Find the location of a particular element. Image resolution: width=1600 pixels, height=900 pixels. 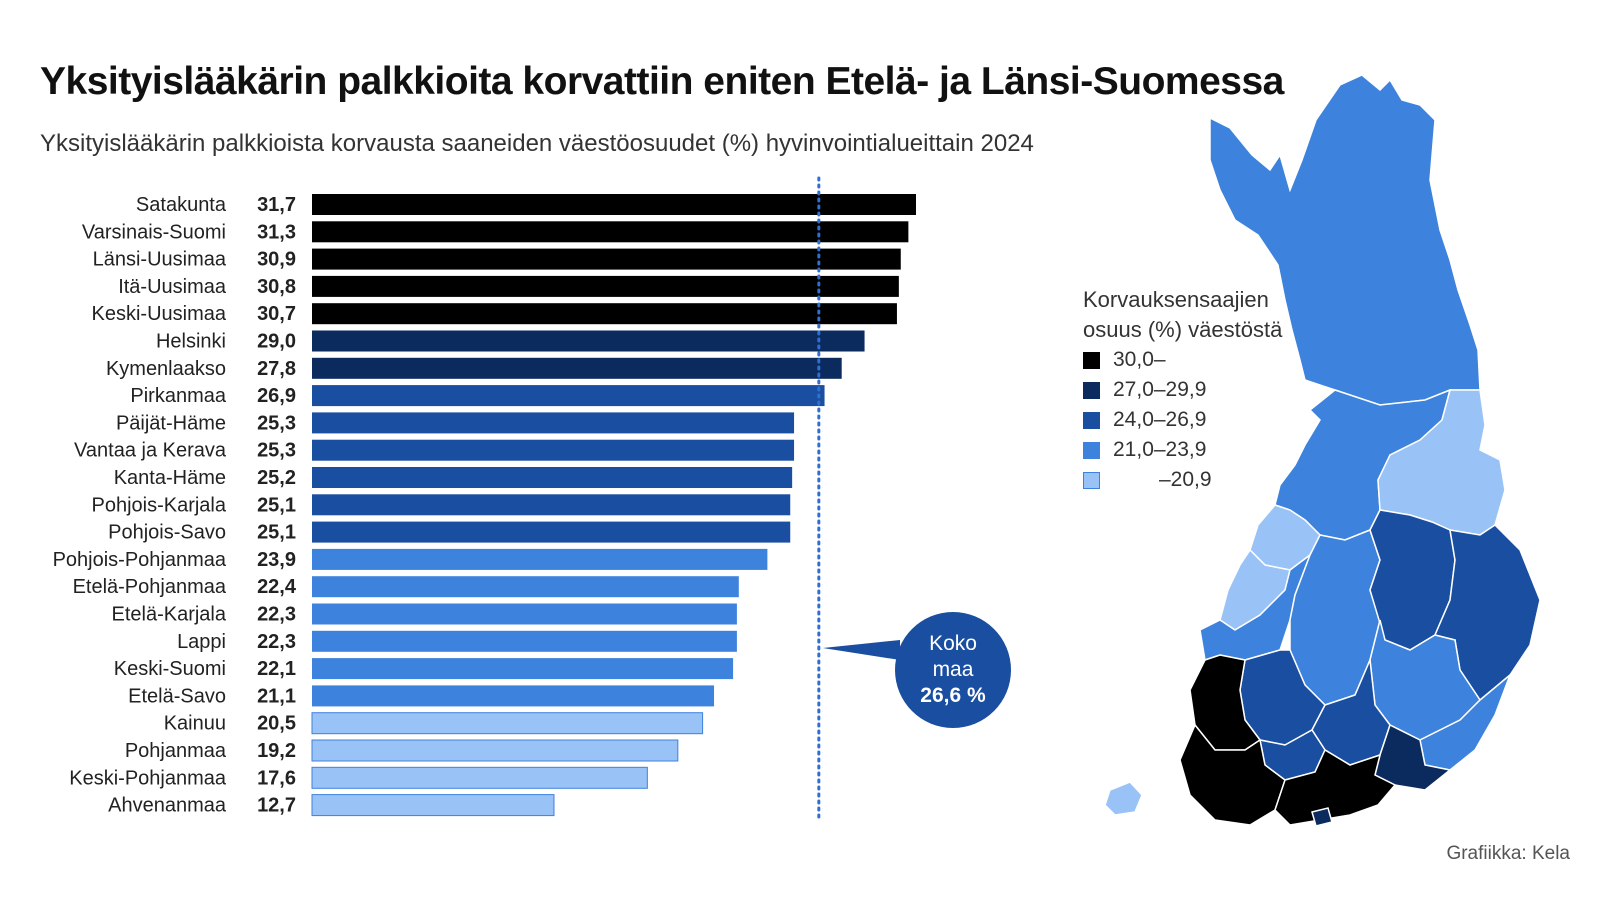

category-label: Etelä-Pohjanmaa is located at coordinates (150, 587).